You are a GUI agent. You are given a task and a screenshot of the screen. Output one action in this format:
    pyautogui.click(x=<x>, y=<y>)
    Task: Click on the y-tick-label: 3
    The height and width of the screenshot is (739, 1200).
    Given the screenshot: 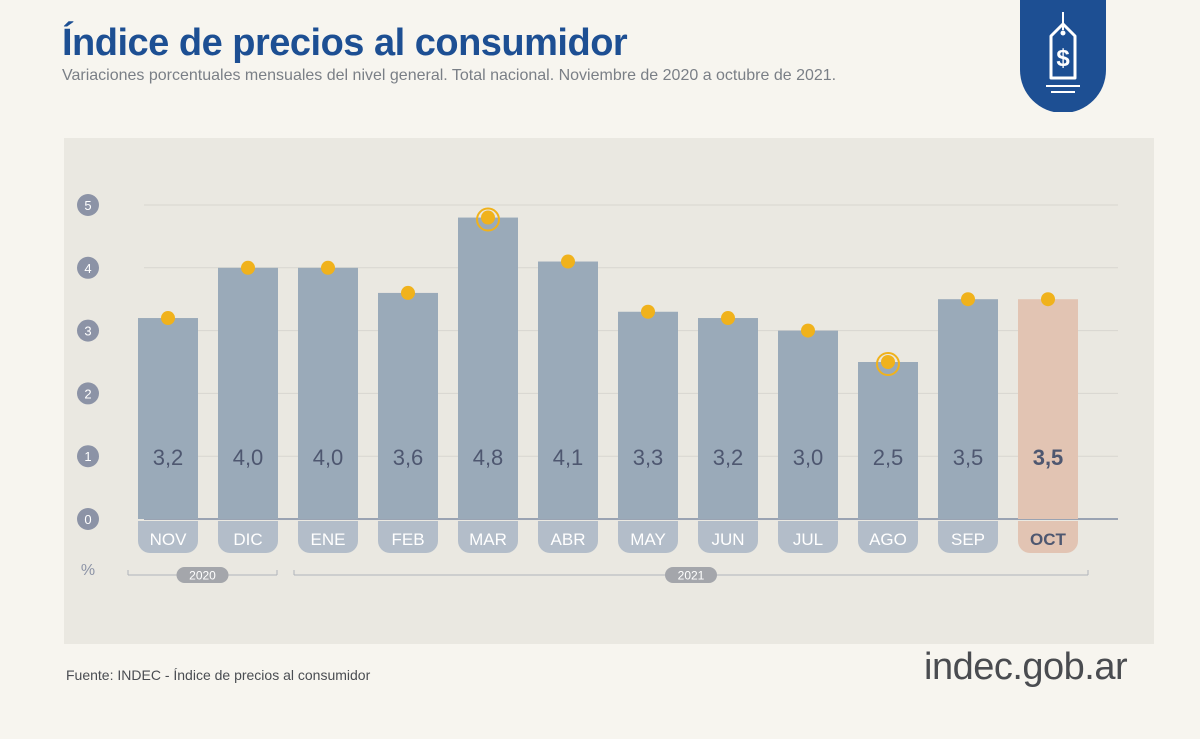 What is the action you would take?
    pyautogui.click(x=87, y=331)
    